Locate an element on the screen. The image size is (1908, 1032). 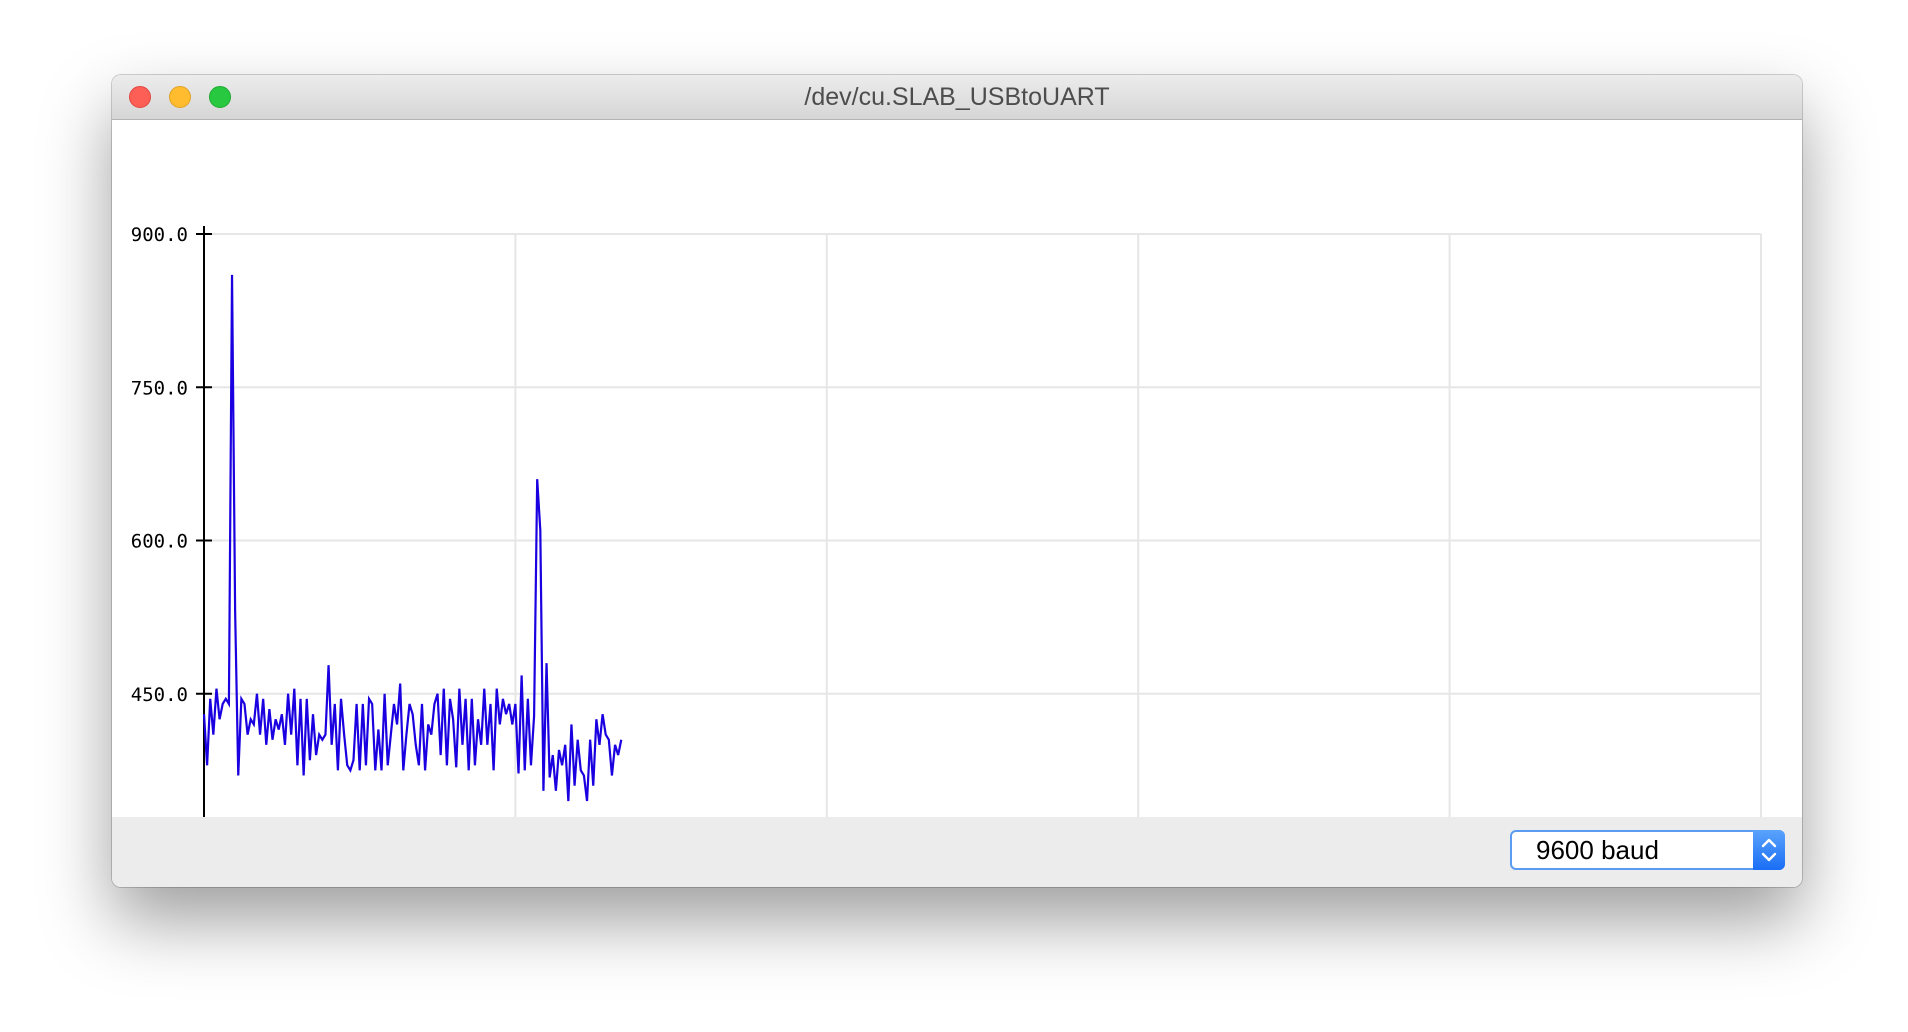
y-tick-label-900: 900.0 is located at coordinates (159, 235).